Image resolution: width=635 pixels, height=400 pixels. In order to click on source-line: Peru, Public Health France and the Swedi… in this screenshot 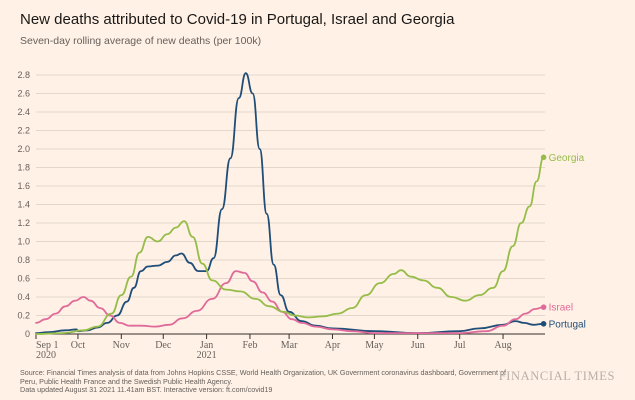, I will do `click(126, 381)`.